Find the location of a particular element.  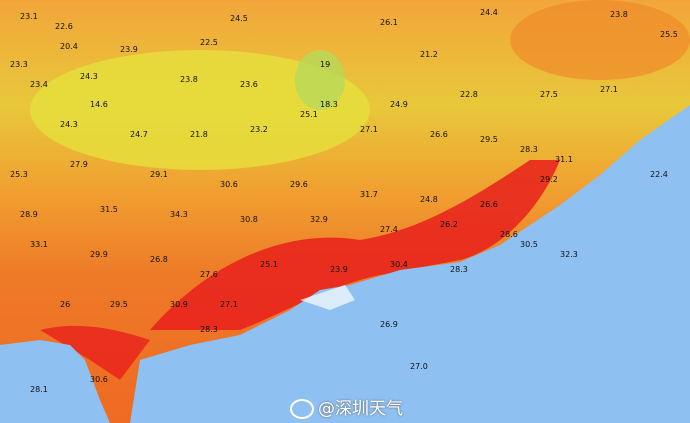

temperature-label: 26 is located at coordinates (65, 304).